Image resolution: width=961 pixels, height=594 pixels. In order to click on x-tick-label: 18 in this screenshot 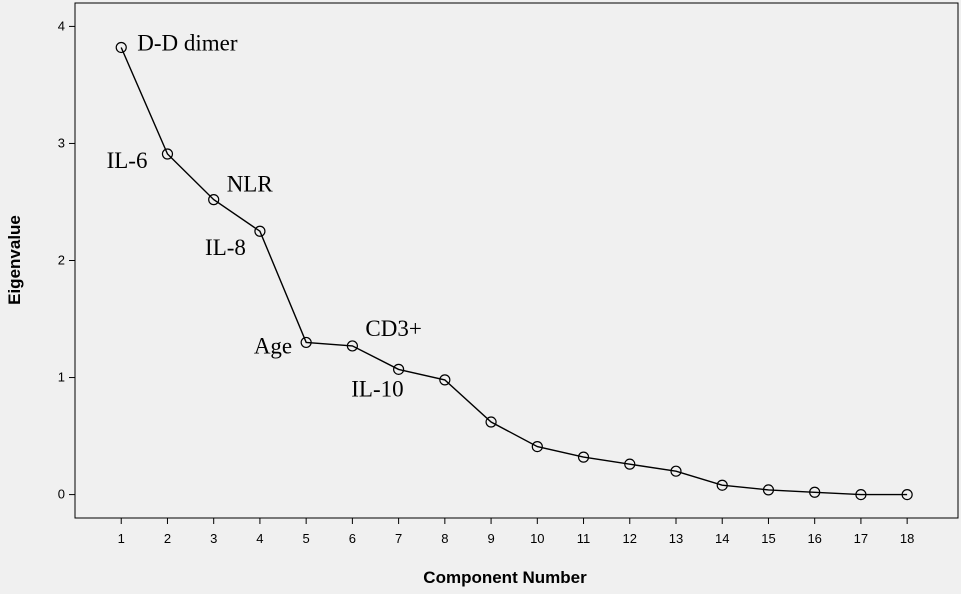, I will do `click(907, 538)`.